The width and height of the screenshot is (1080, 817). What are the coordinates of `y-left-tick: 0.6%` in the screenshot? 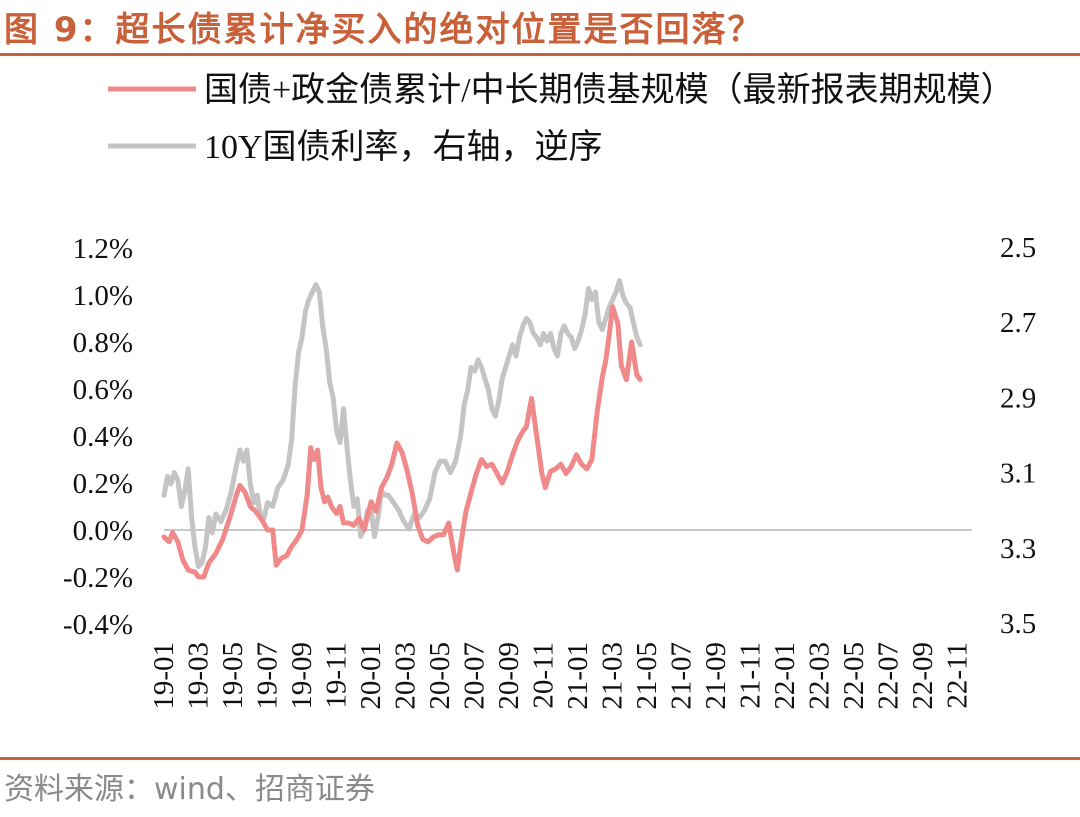 It's located at (103, 390).